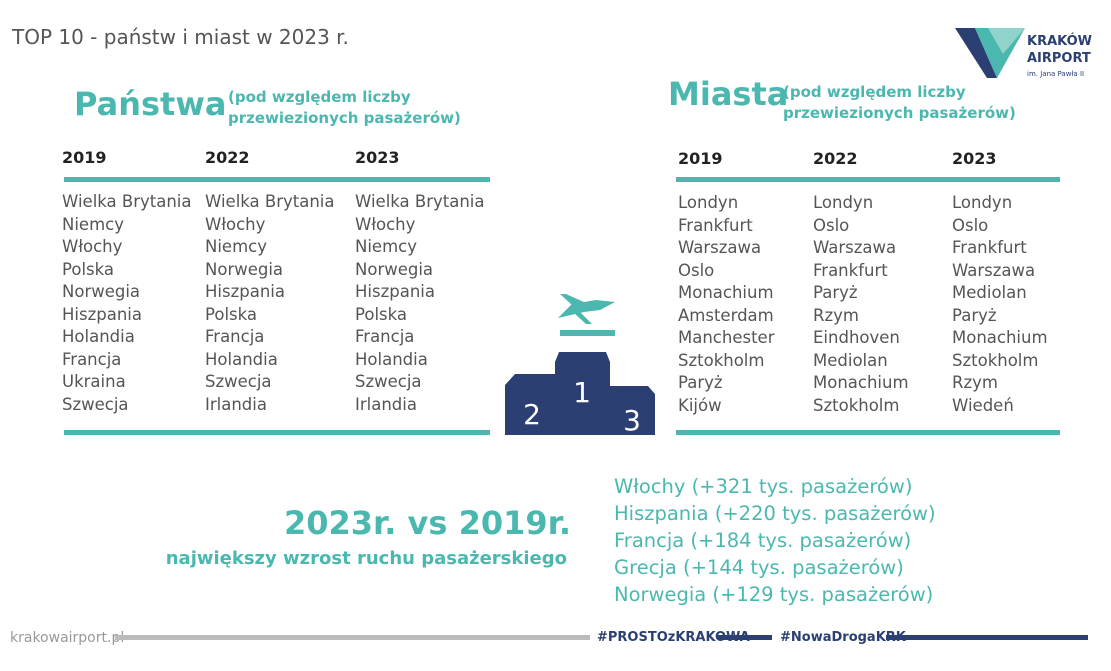 This screenshot has height=671, width=1111. I want to click on comparison-subtitle: największy wzrost ruchu pasażerskiego, so click(366, 558).